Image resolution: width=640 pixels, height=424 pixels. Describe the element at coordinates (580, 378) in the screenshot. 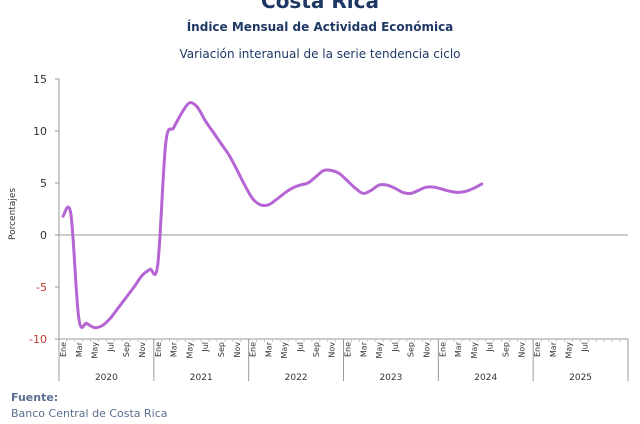

I see `x-year-label: 2025` at that location.